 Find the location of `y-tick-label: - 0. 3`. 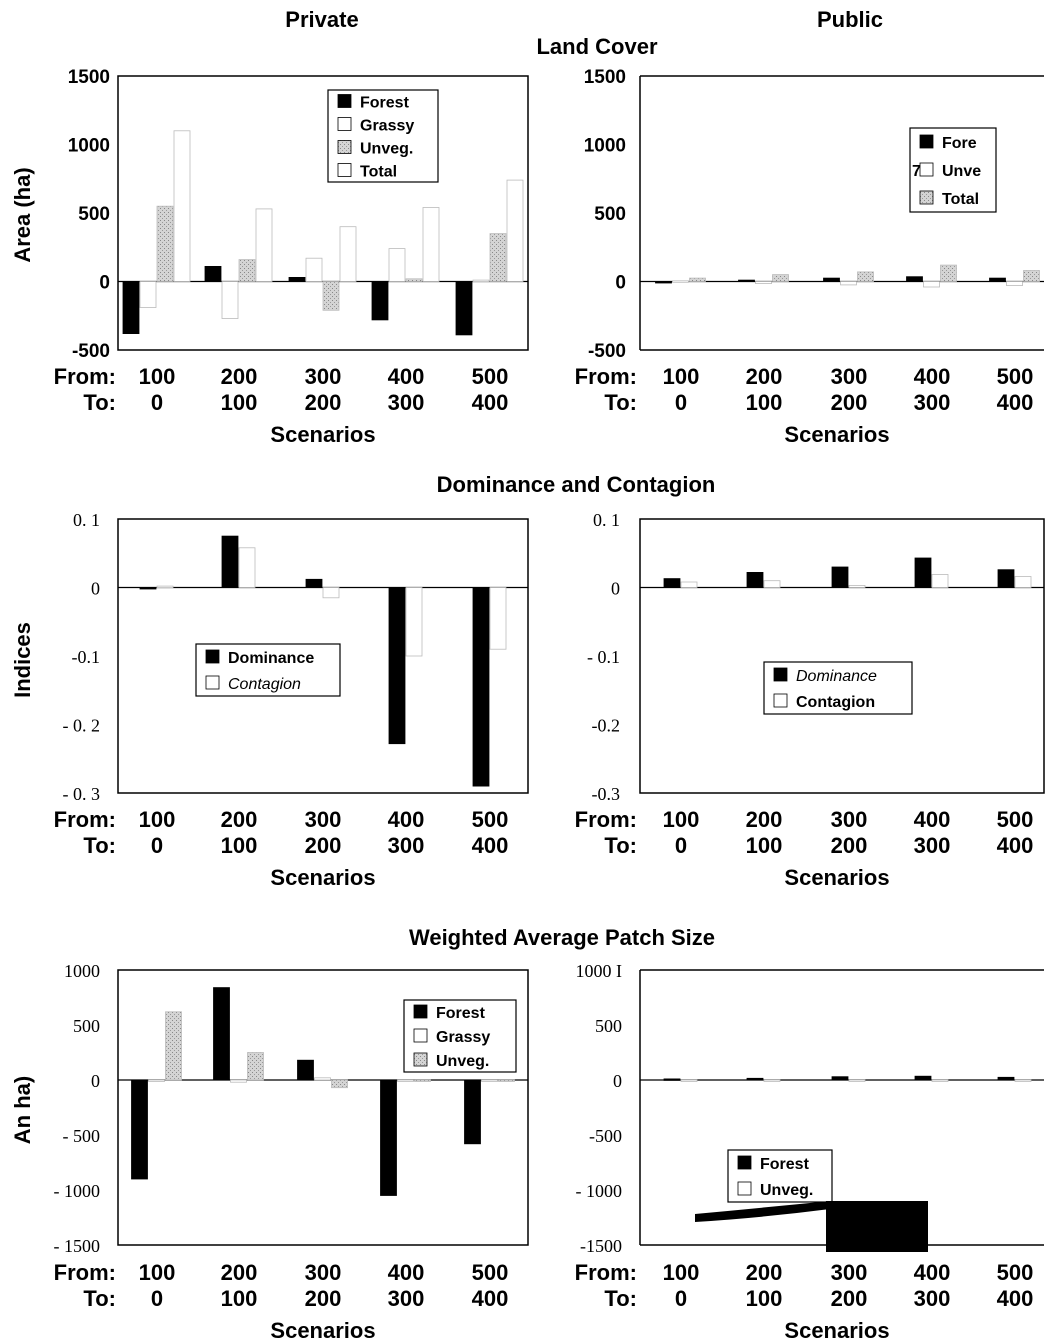

y-tick-label: - 0. 3 is located at coordinates (82, 794).